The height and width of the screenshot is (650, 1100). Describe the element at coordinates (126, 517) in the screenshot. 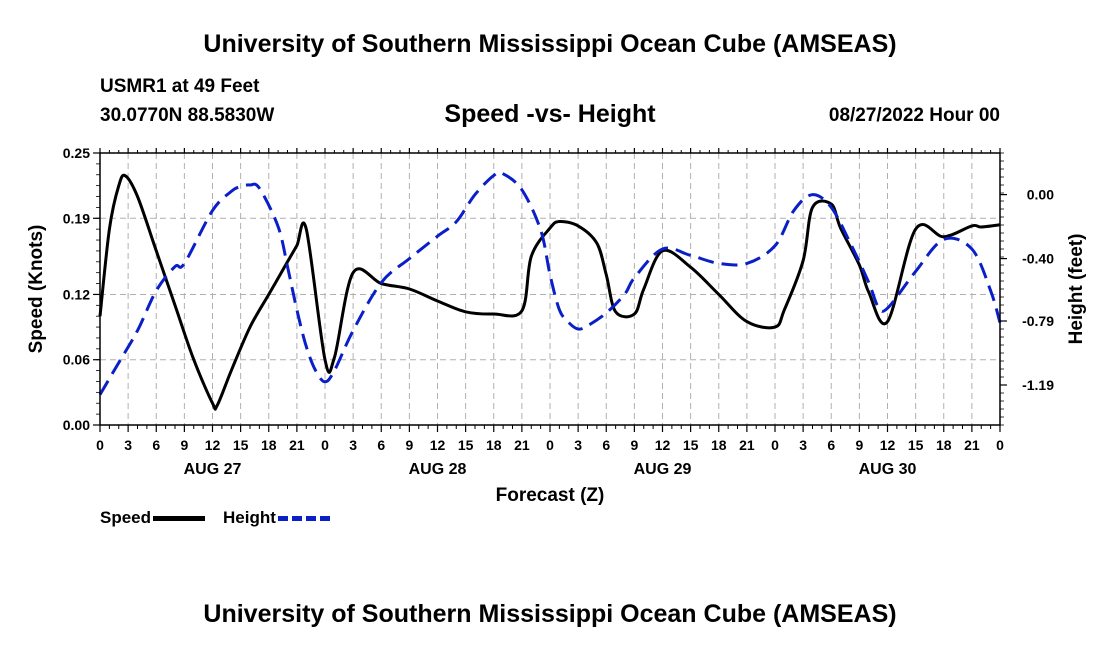

I see `legend-label-speed: Speed` at that location.